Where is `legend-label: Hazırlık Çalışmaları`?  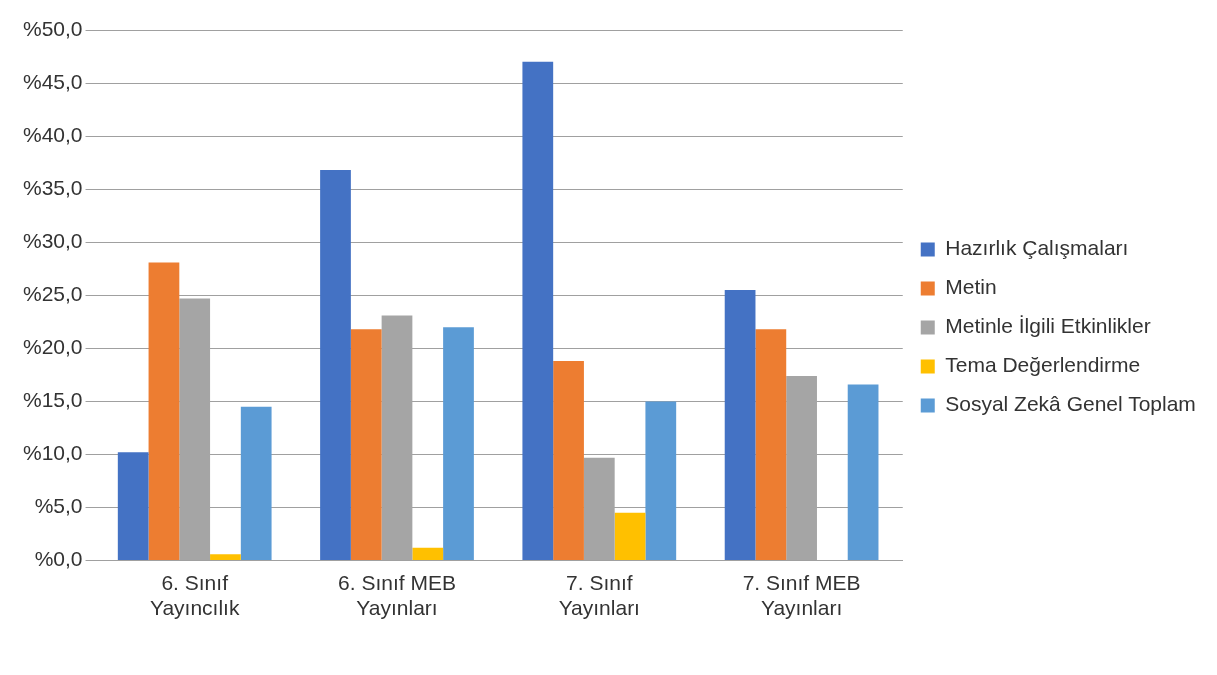
legend-label: Hazırlık Çalışmaları is located at coordinates (1037, 248).